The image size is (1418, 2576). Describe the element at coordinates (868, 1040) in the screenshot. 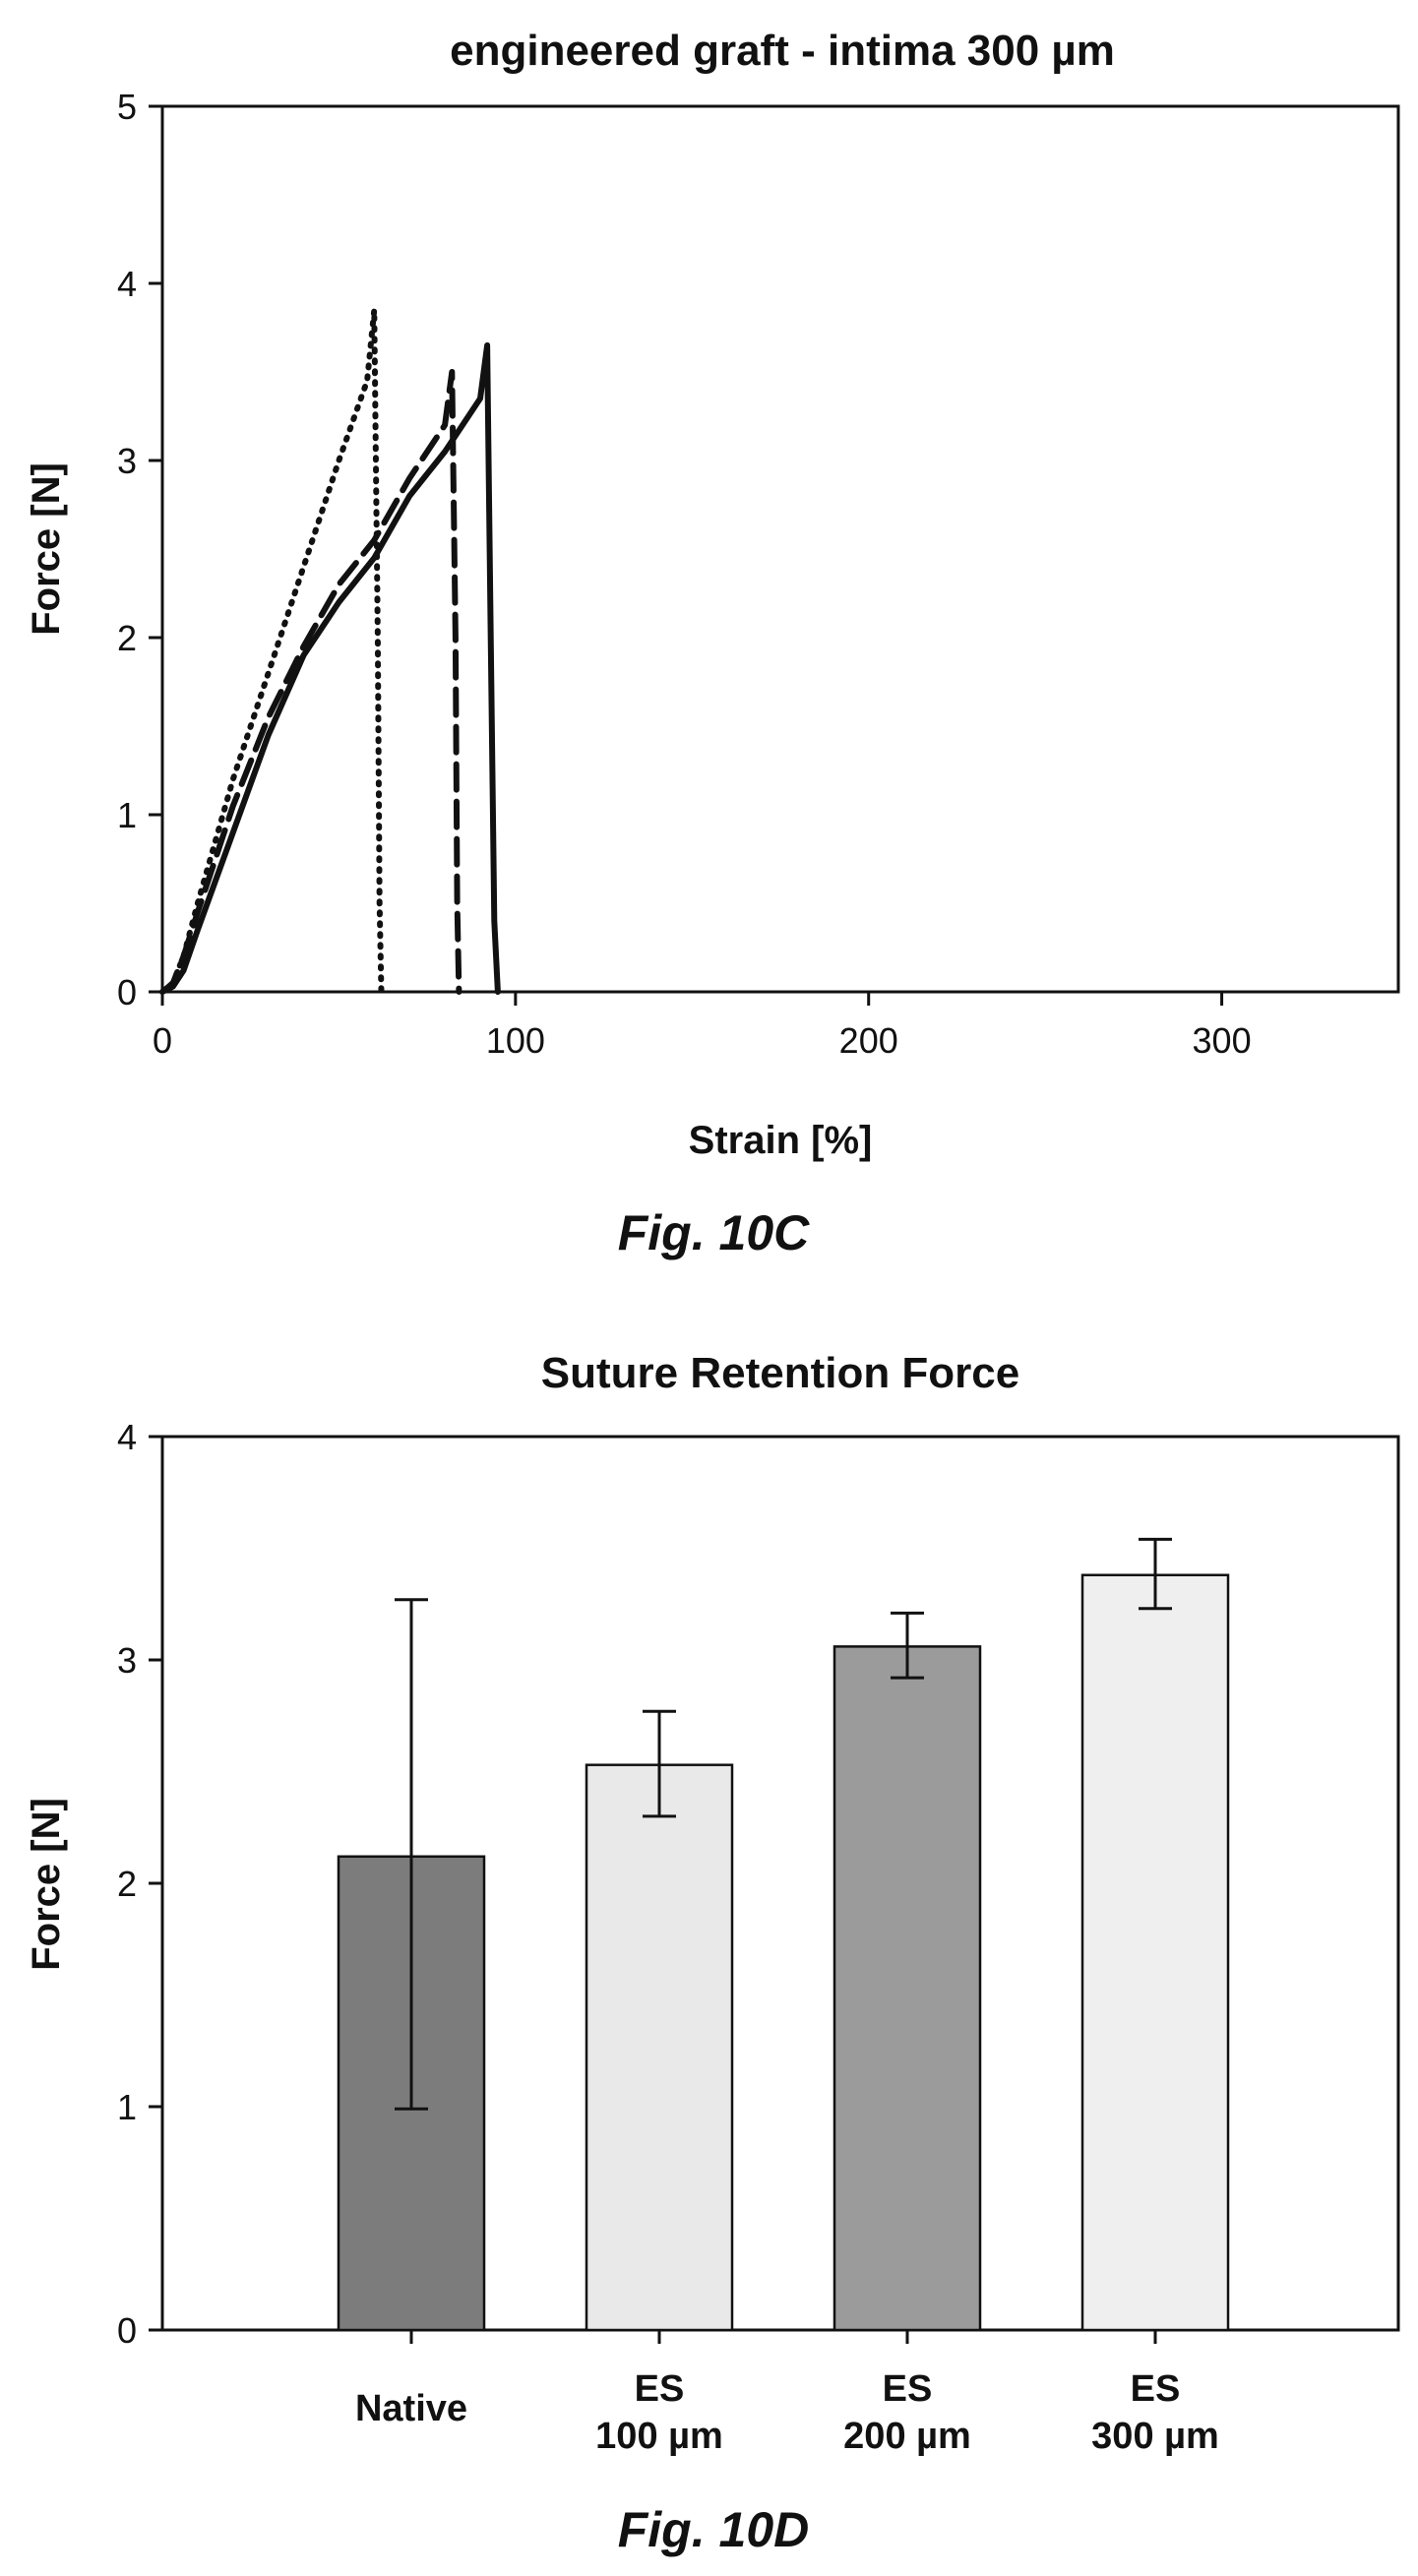

I see `x-tick-label: 200` at that location.